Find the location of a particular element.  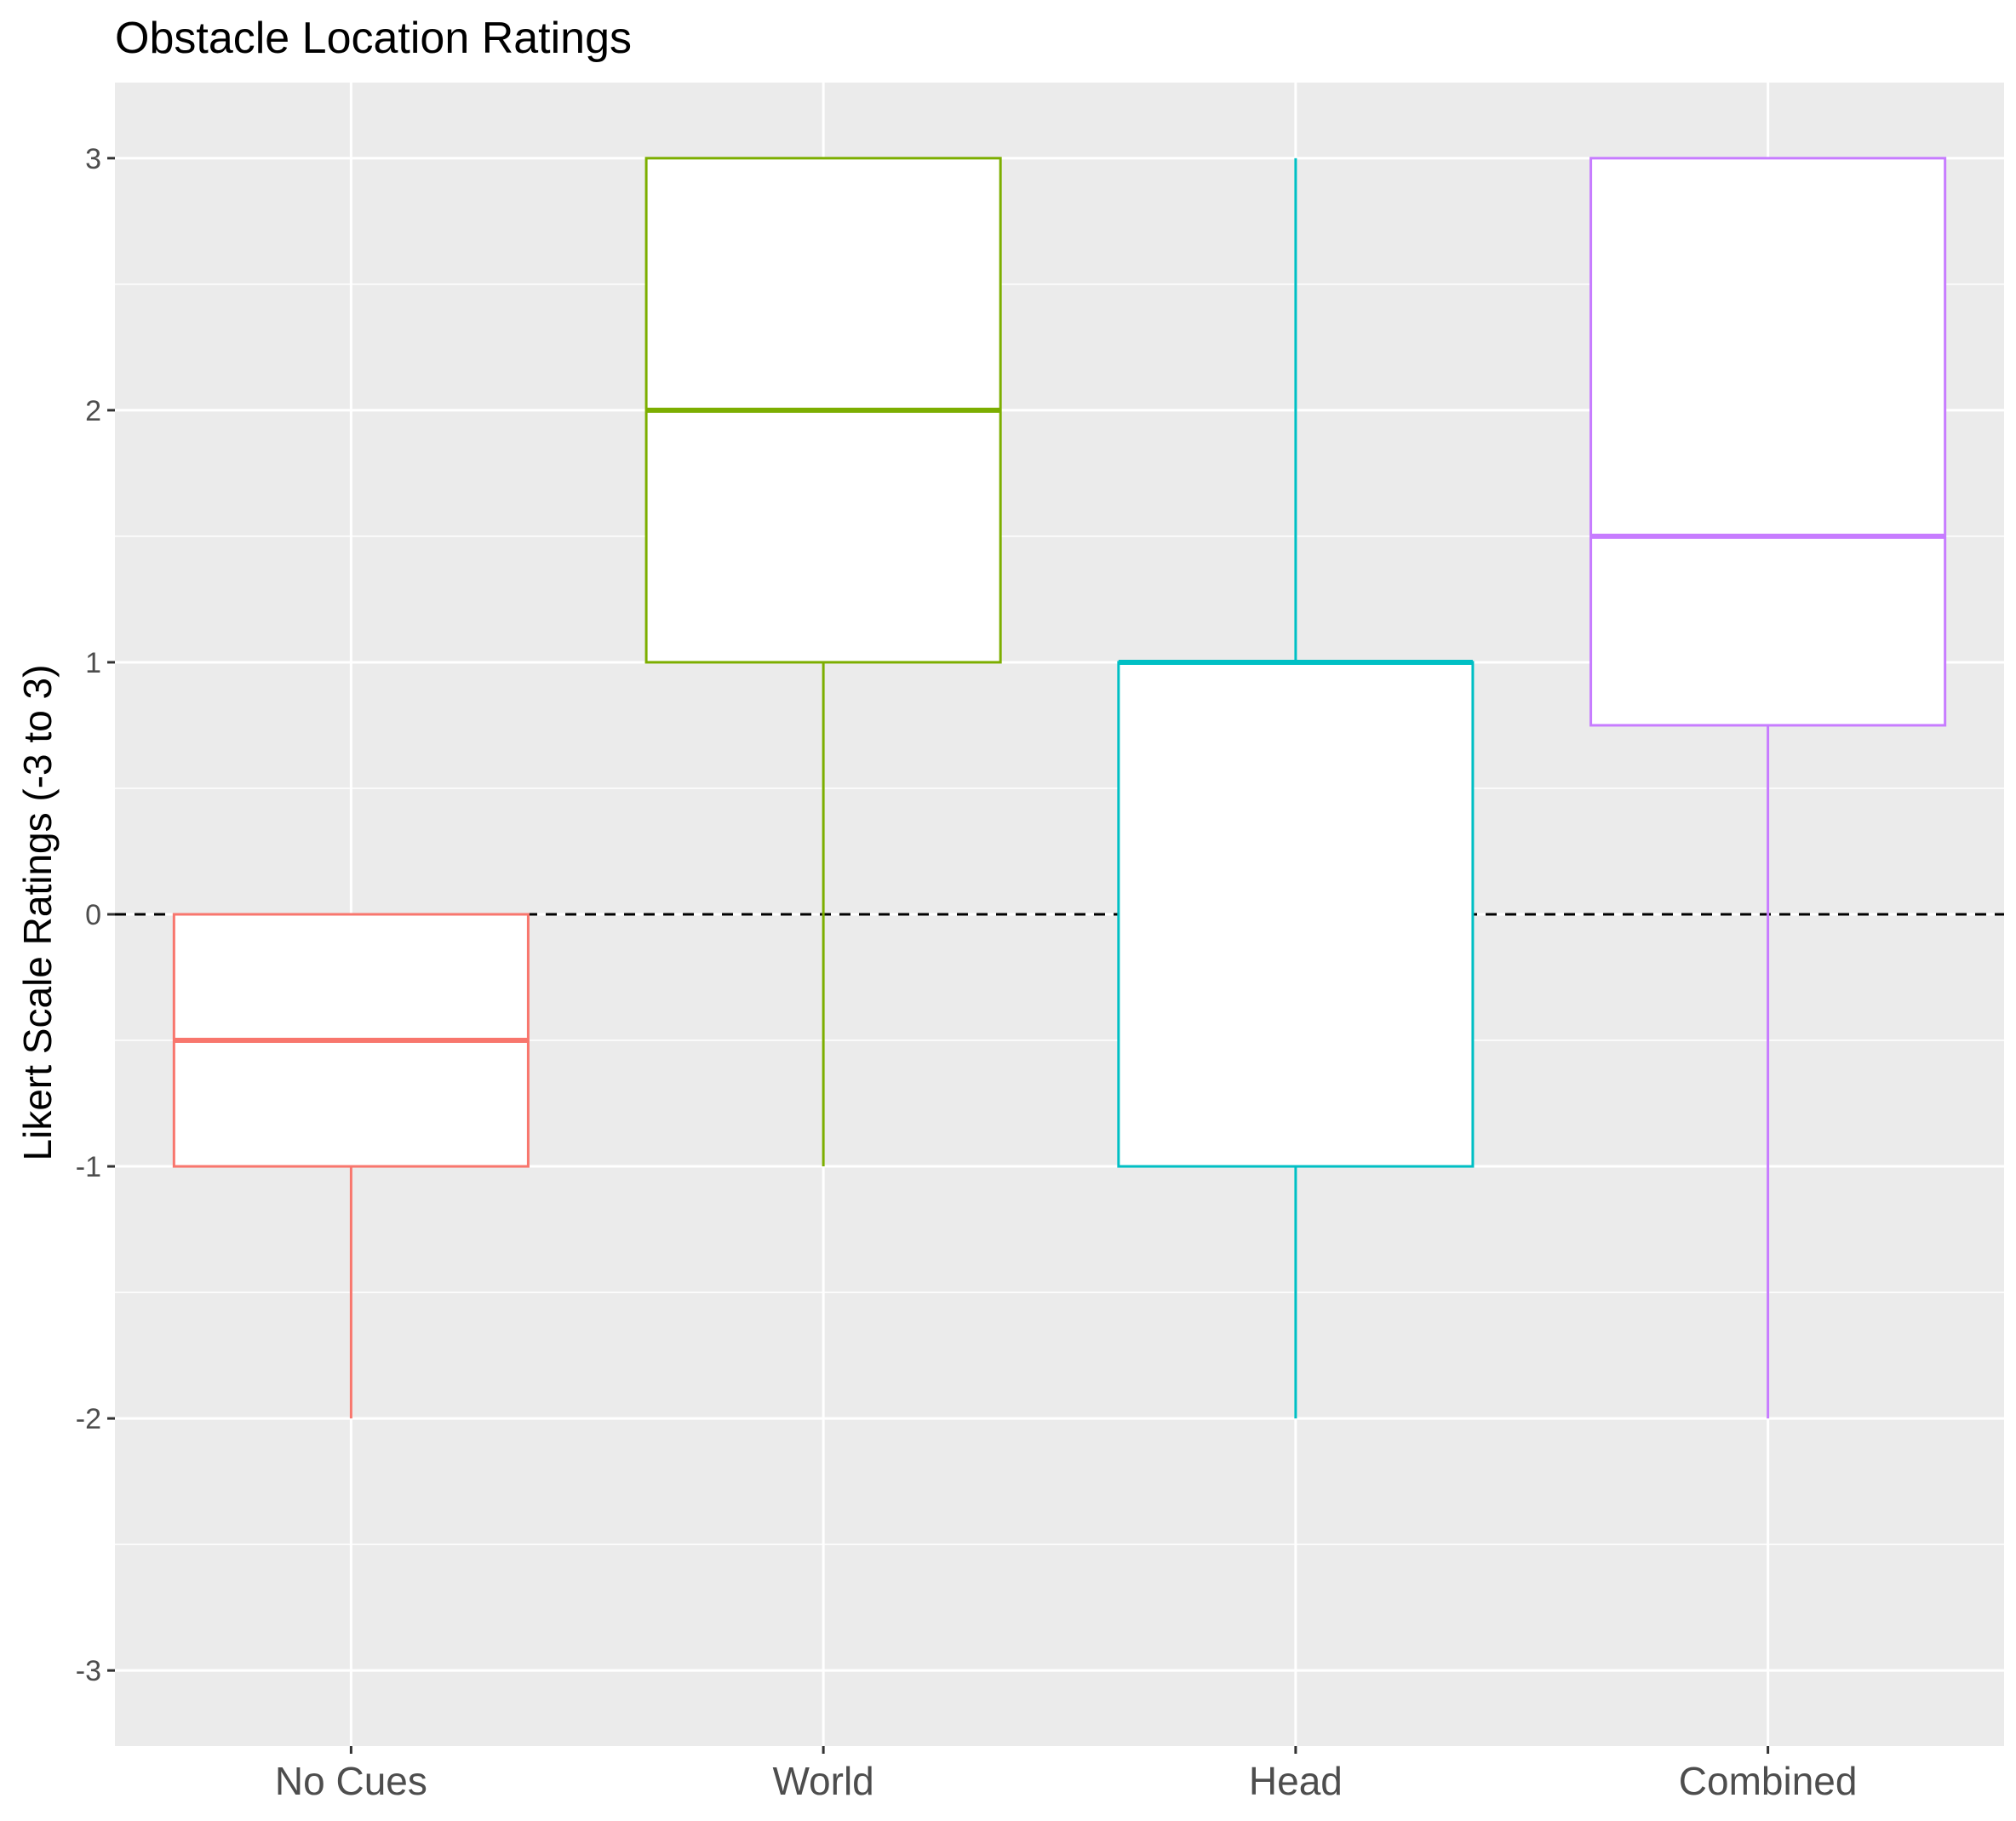

y-tick-label: 1 is located at coordinates (93, 663).